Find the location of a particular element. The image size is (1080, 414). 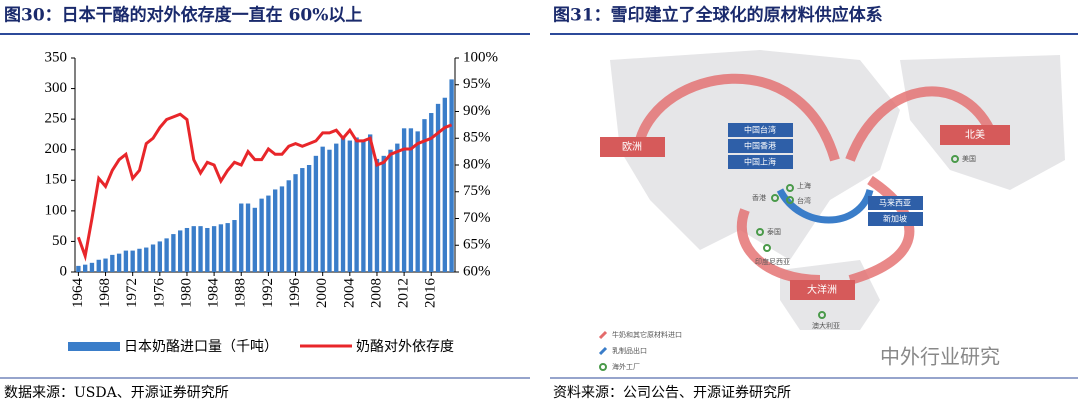

x-tick-label: 2000 is located at coordinates (322, 293).